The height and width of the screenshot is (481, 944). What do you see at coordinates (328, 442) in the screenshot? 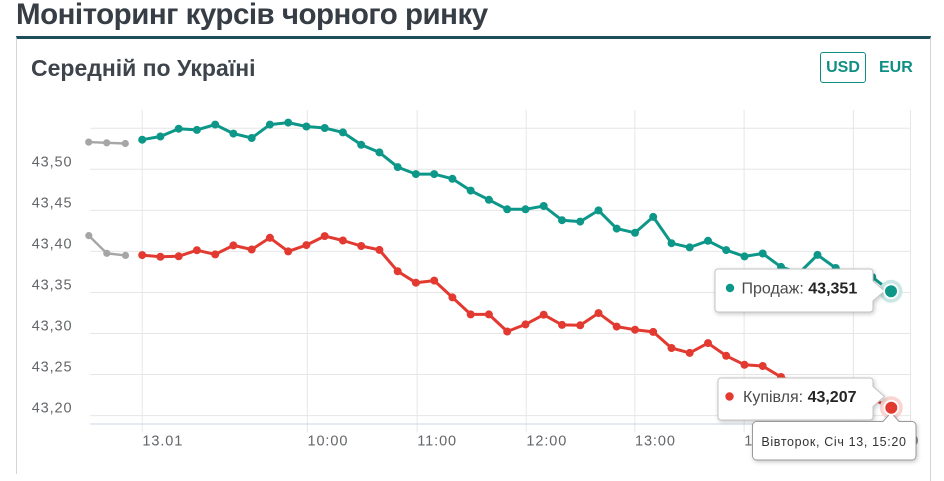
I see `svg-text: 10:00` at bounding box center [328, 442].